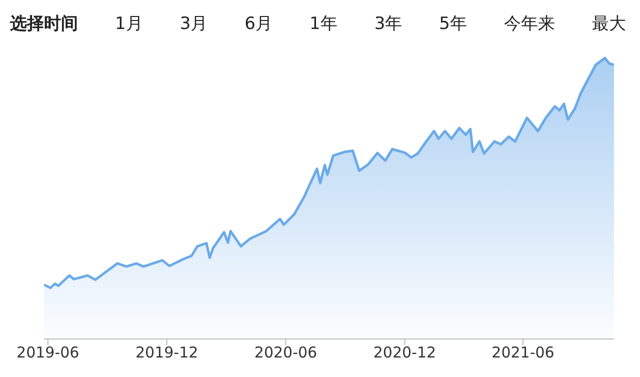  What do you see at coordinates (286, 353) in the screenshot?
I see `x-tick-label: 2020-06` at bounding box center [286, 353].